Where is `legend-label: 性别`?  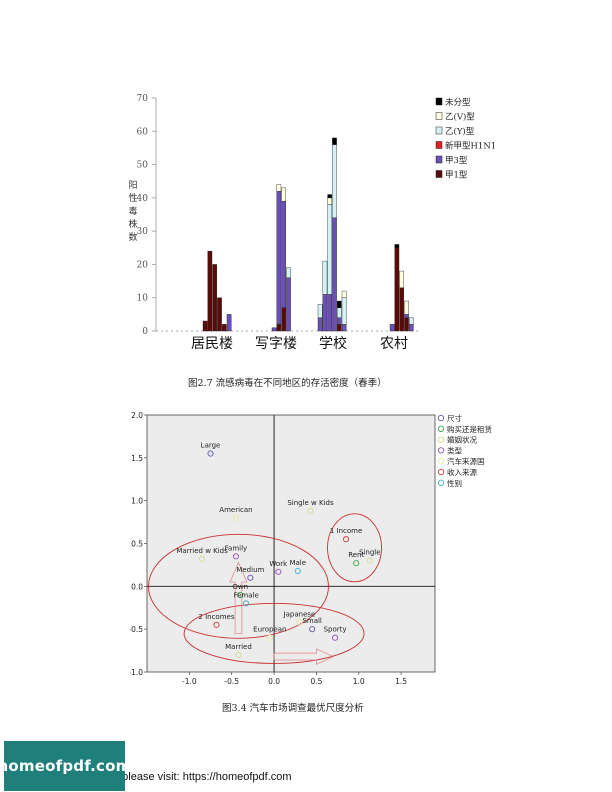
legend-label: 性别 is located at coordinates (454, 483).